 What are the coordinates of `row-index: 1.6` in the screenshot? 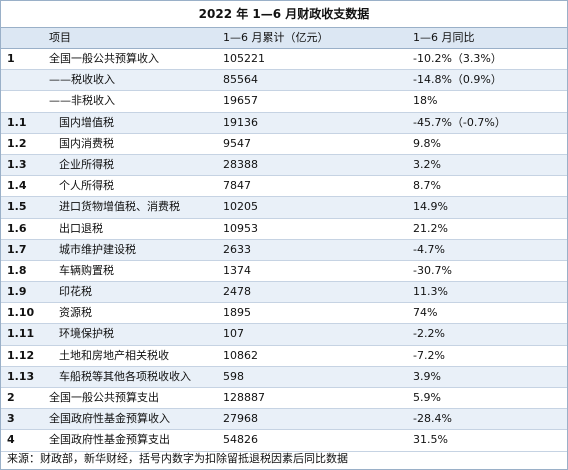 It's located at (17, 228).